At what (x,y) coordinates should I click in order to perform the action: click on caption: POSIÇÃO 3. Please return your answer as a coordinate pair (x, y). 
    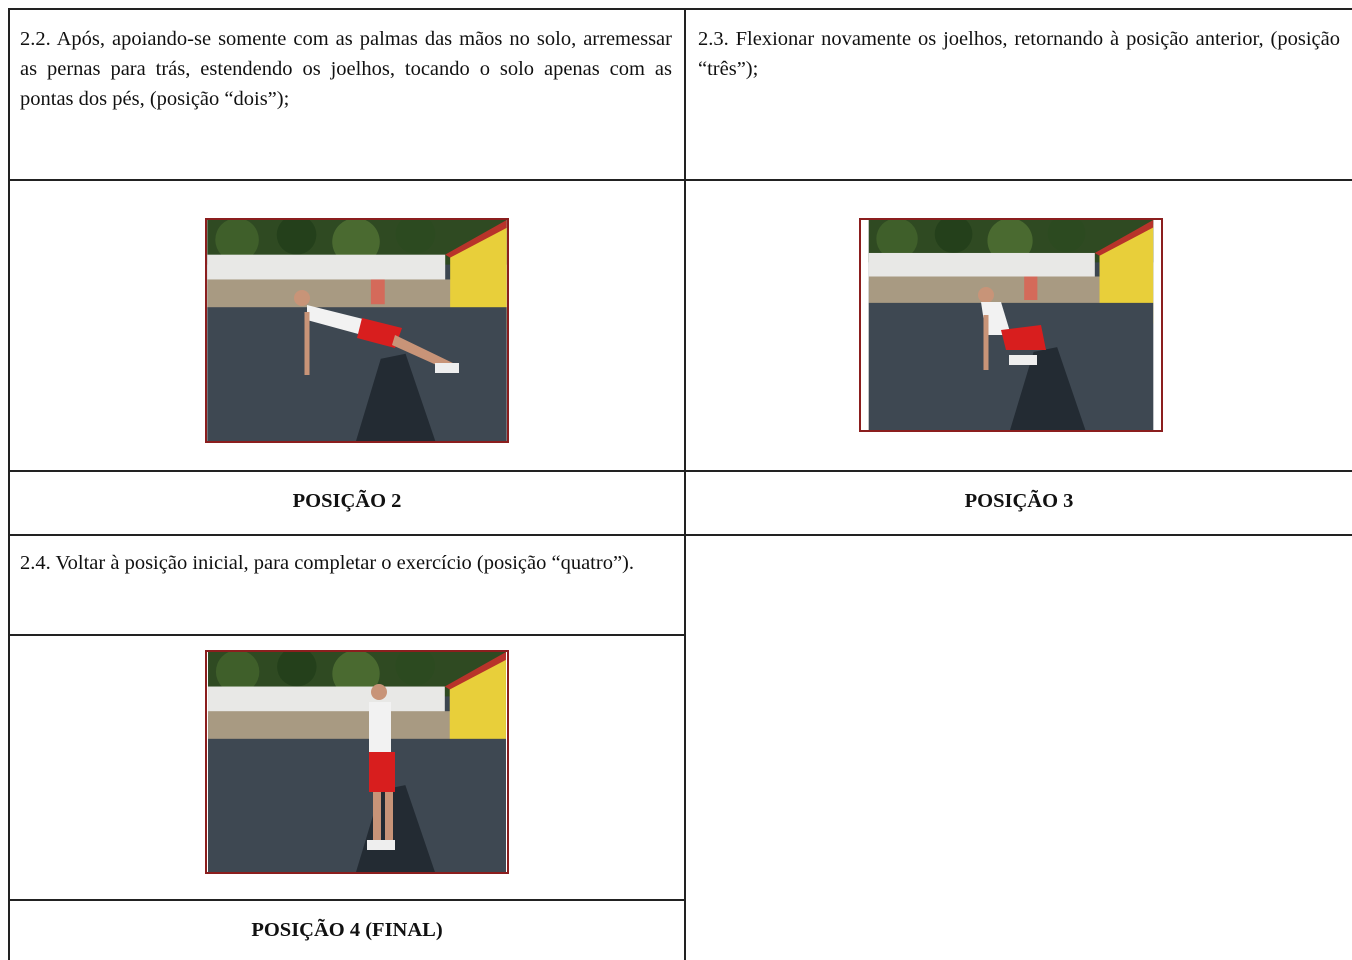
    Looking at the image, I should click on (1019, 501).